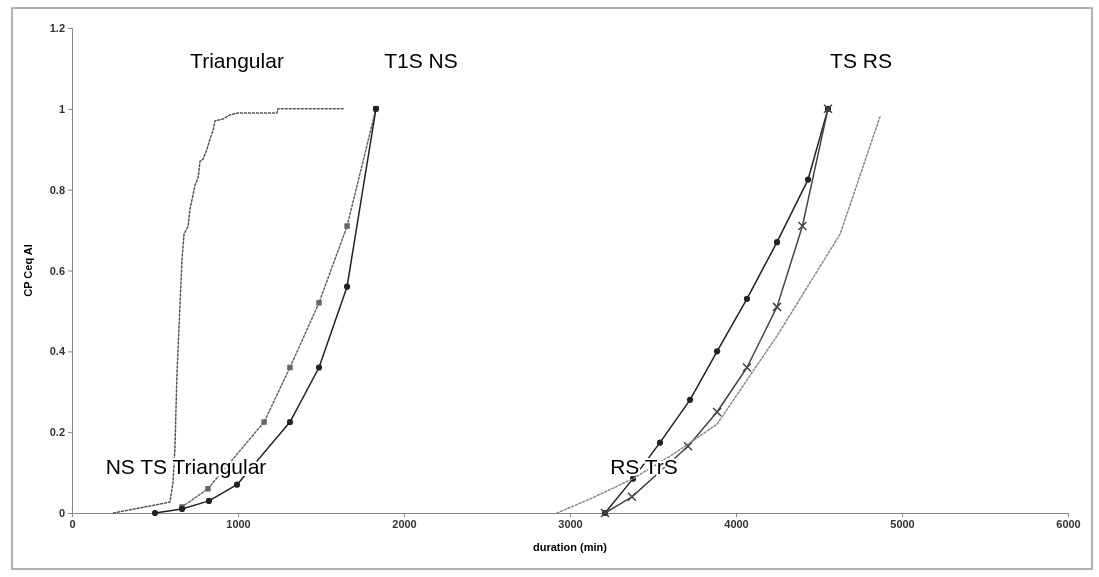  What do you see at coordinates (57, 28) in the screenshot?
I see `y-tick-label: 1.2` at bounding box center [57, 28].